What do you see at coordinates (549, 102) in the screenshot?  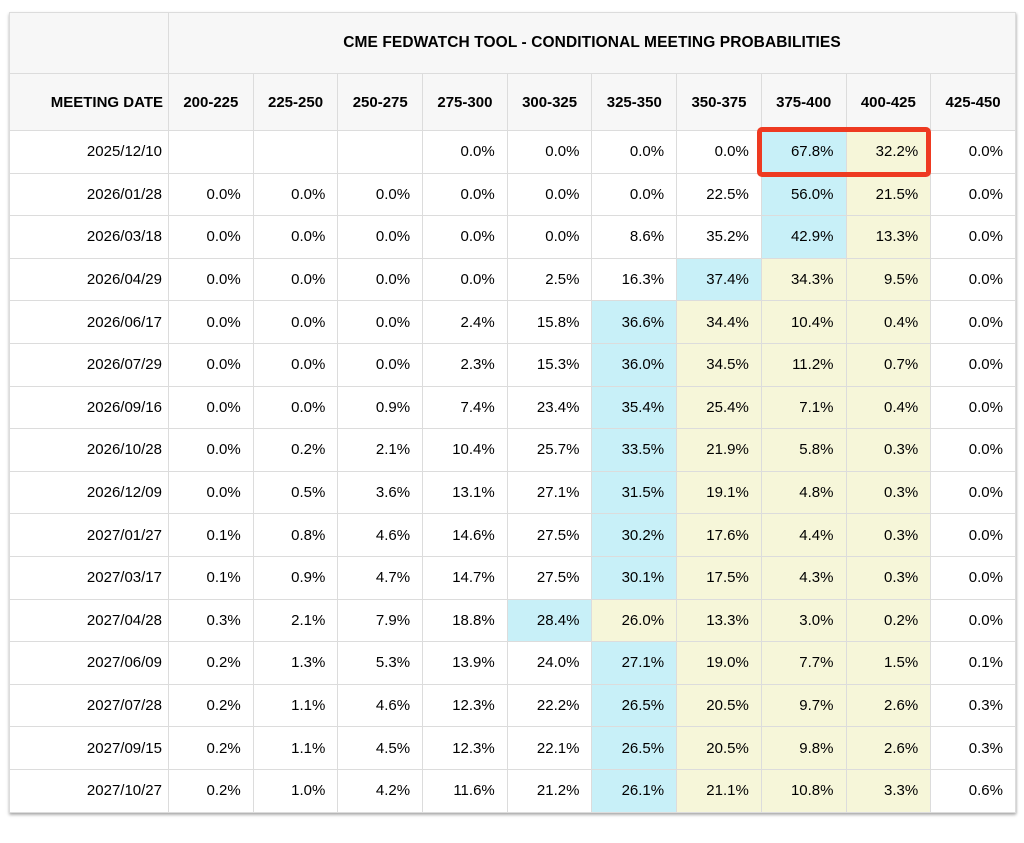 I see `rate-range-header: 300-325` at bounding box center [549, 102].